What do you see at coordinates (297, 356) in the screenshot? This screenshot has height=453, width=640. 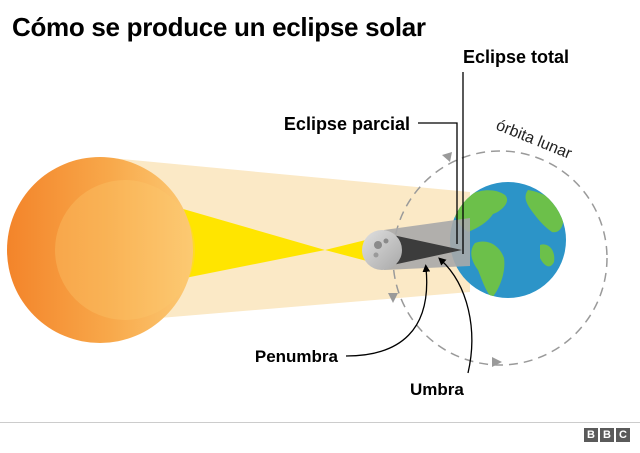 I see `penumbra-label: Penumbra` at bounding box center [297, 356].